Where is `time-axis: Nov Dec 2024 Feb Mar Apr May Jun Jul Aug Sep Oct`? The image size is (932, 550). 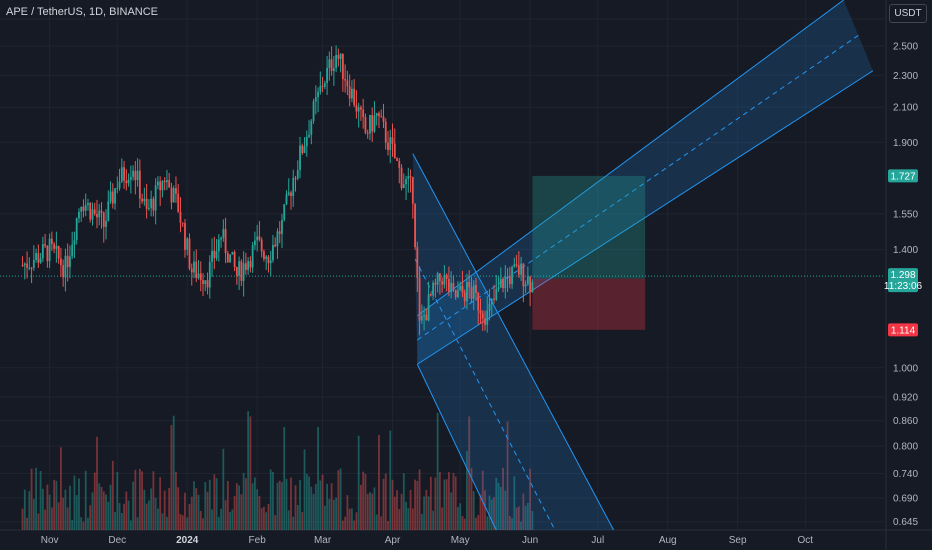 time-axis: Nov Dec 2024 Feb Mar Apr May Jun Jul Aug Sep Oct is located at coordinates (427, 540).